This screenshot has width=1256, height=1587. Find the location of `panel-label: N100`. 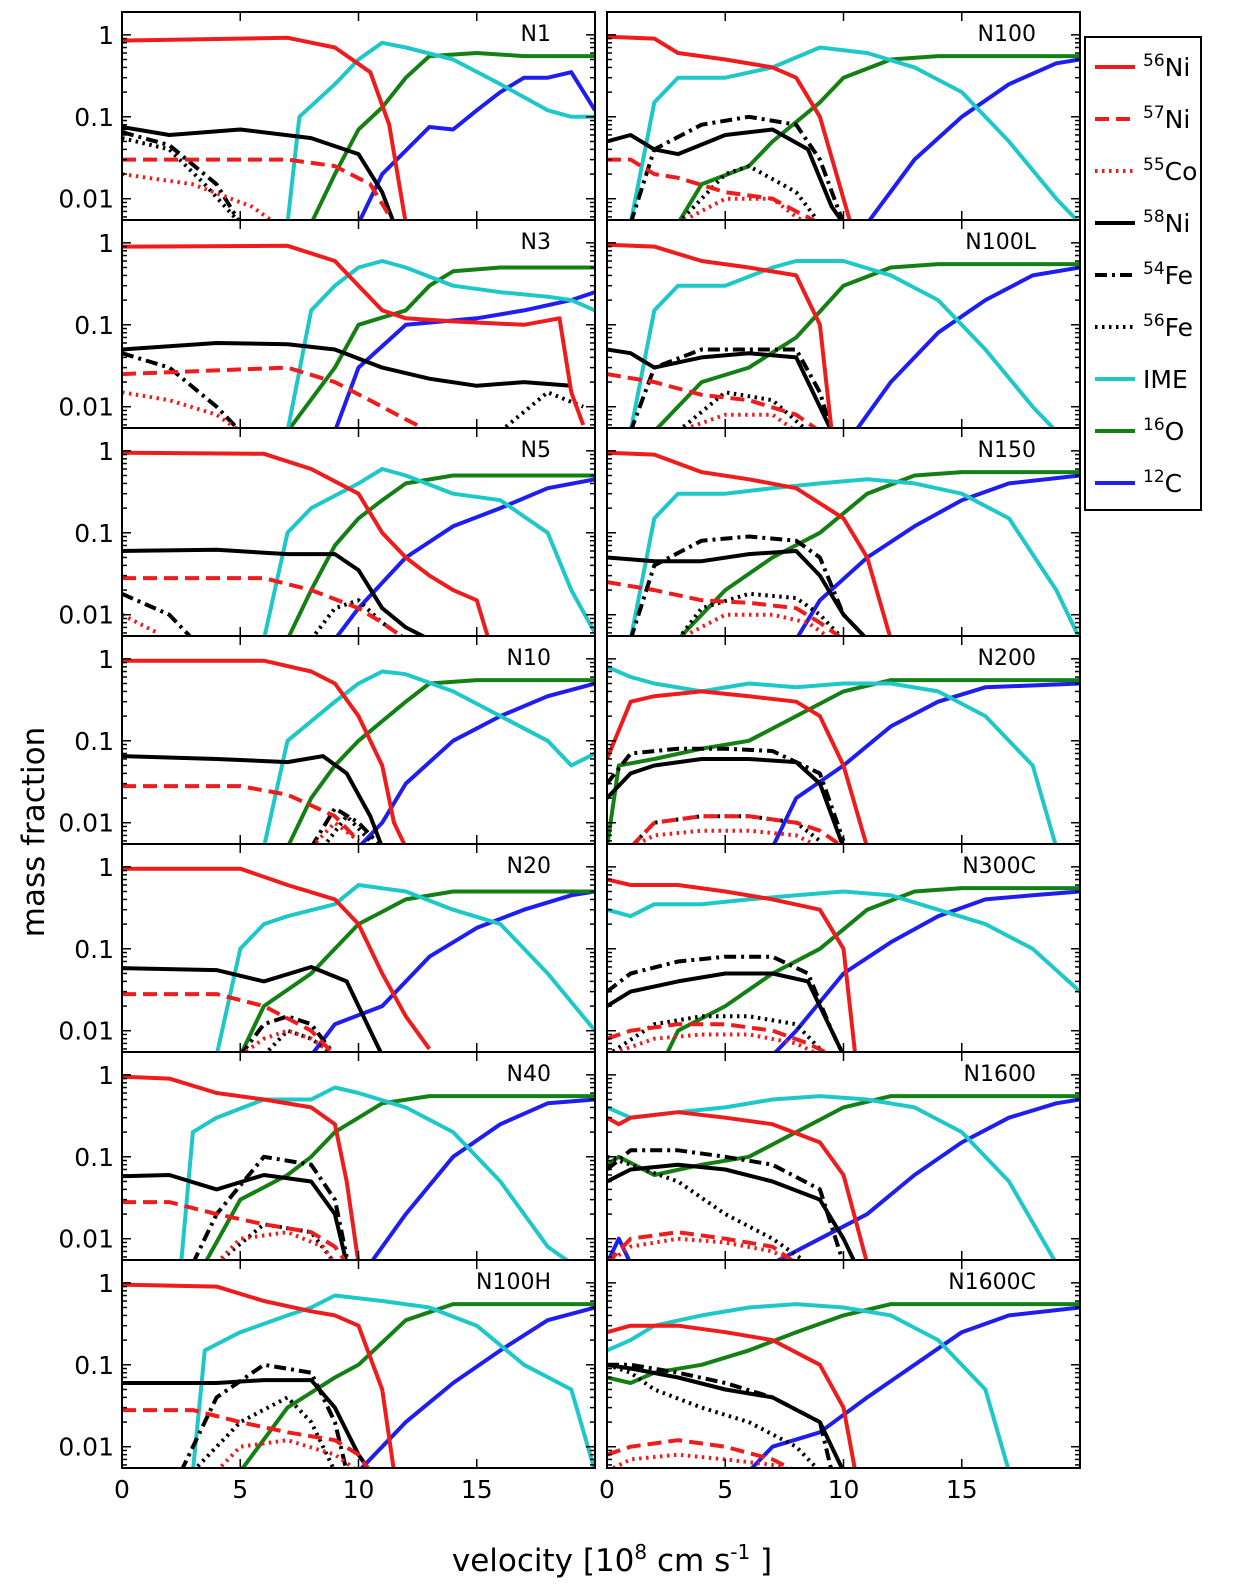

panel-label: N100 is located at coordinates (1007, 34).